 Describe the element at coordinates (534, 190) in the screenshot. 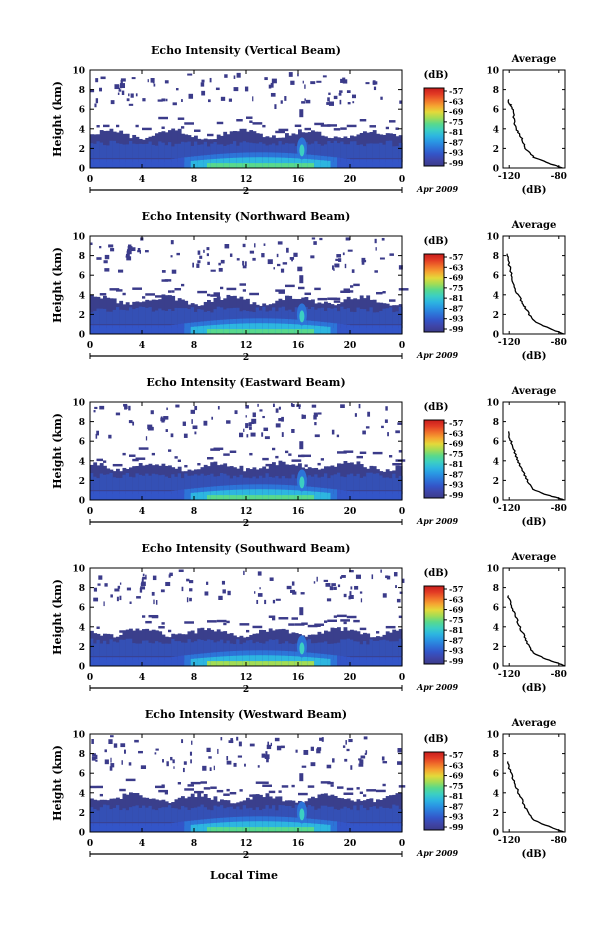

I see `avg-x-label: (dB)` at that location.